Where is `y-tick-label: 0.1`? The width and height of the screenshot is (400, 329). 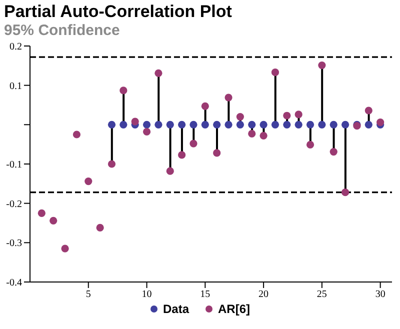
y-tick-label: 0.1 is located at coordinates (16, 86).